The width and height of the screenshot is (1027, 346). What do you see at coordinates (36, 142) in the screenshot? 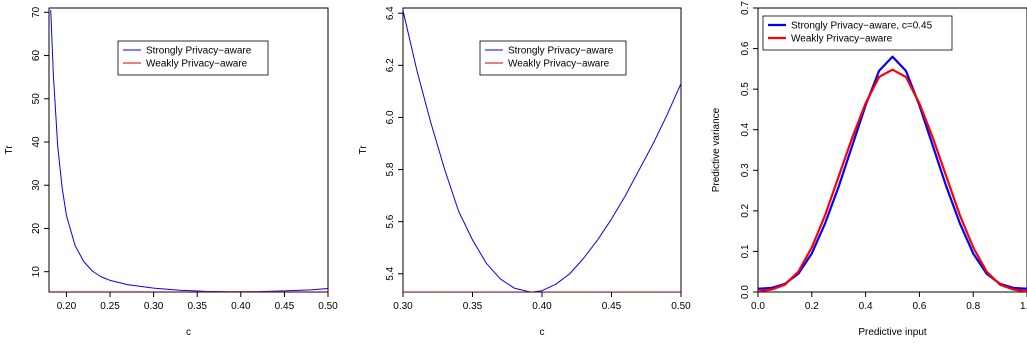
I see `y-tick-label: 40` at bounding box center [36, 142].